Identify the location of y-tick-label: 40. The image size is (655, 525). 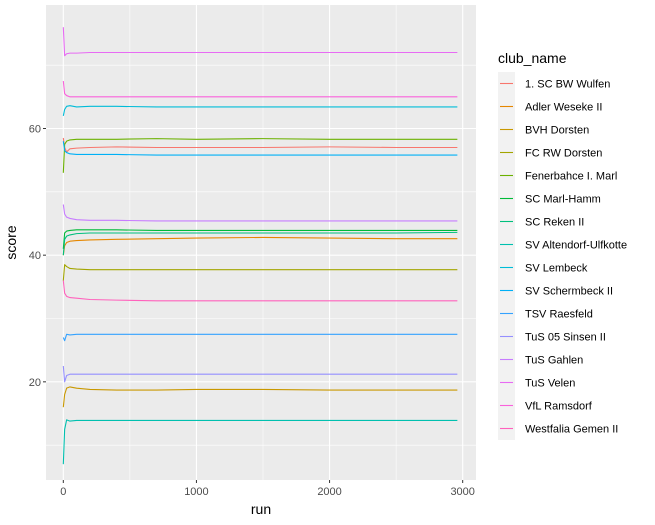
(35, 256).